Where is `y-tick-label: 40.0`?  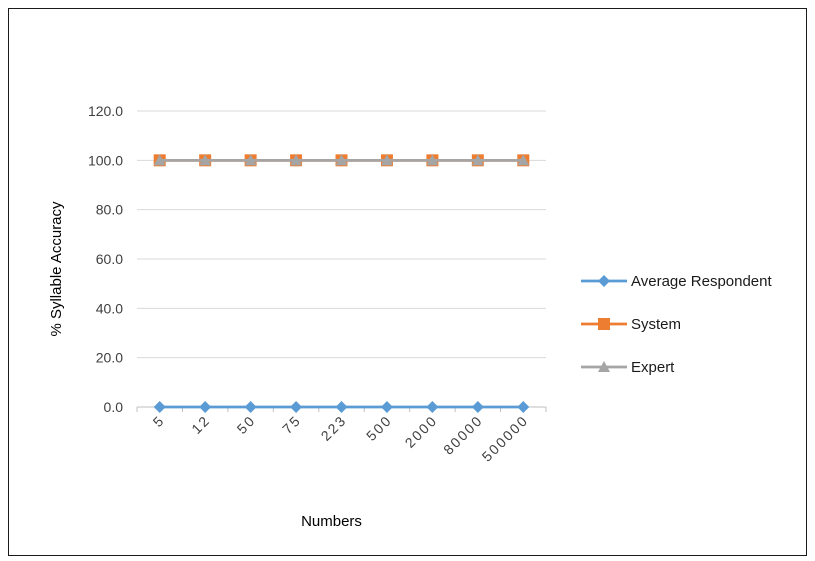 y-tick-label: 40.0 is located at coordinates (109, 308).